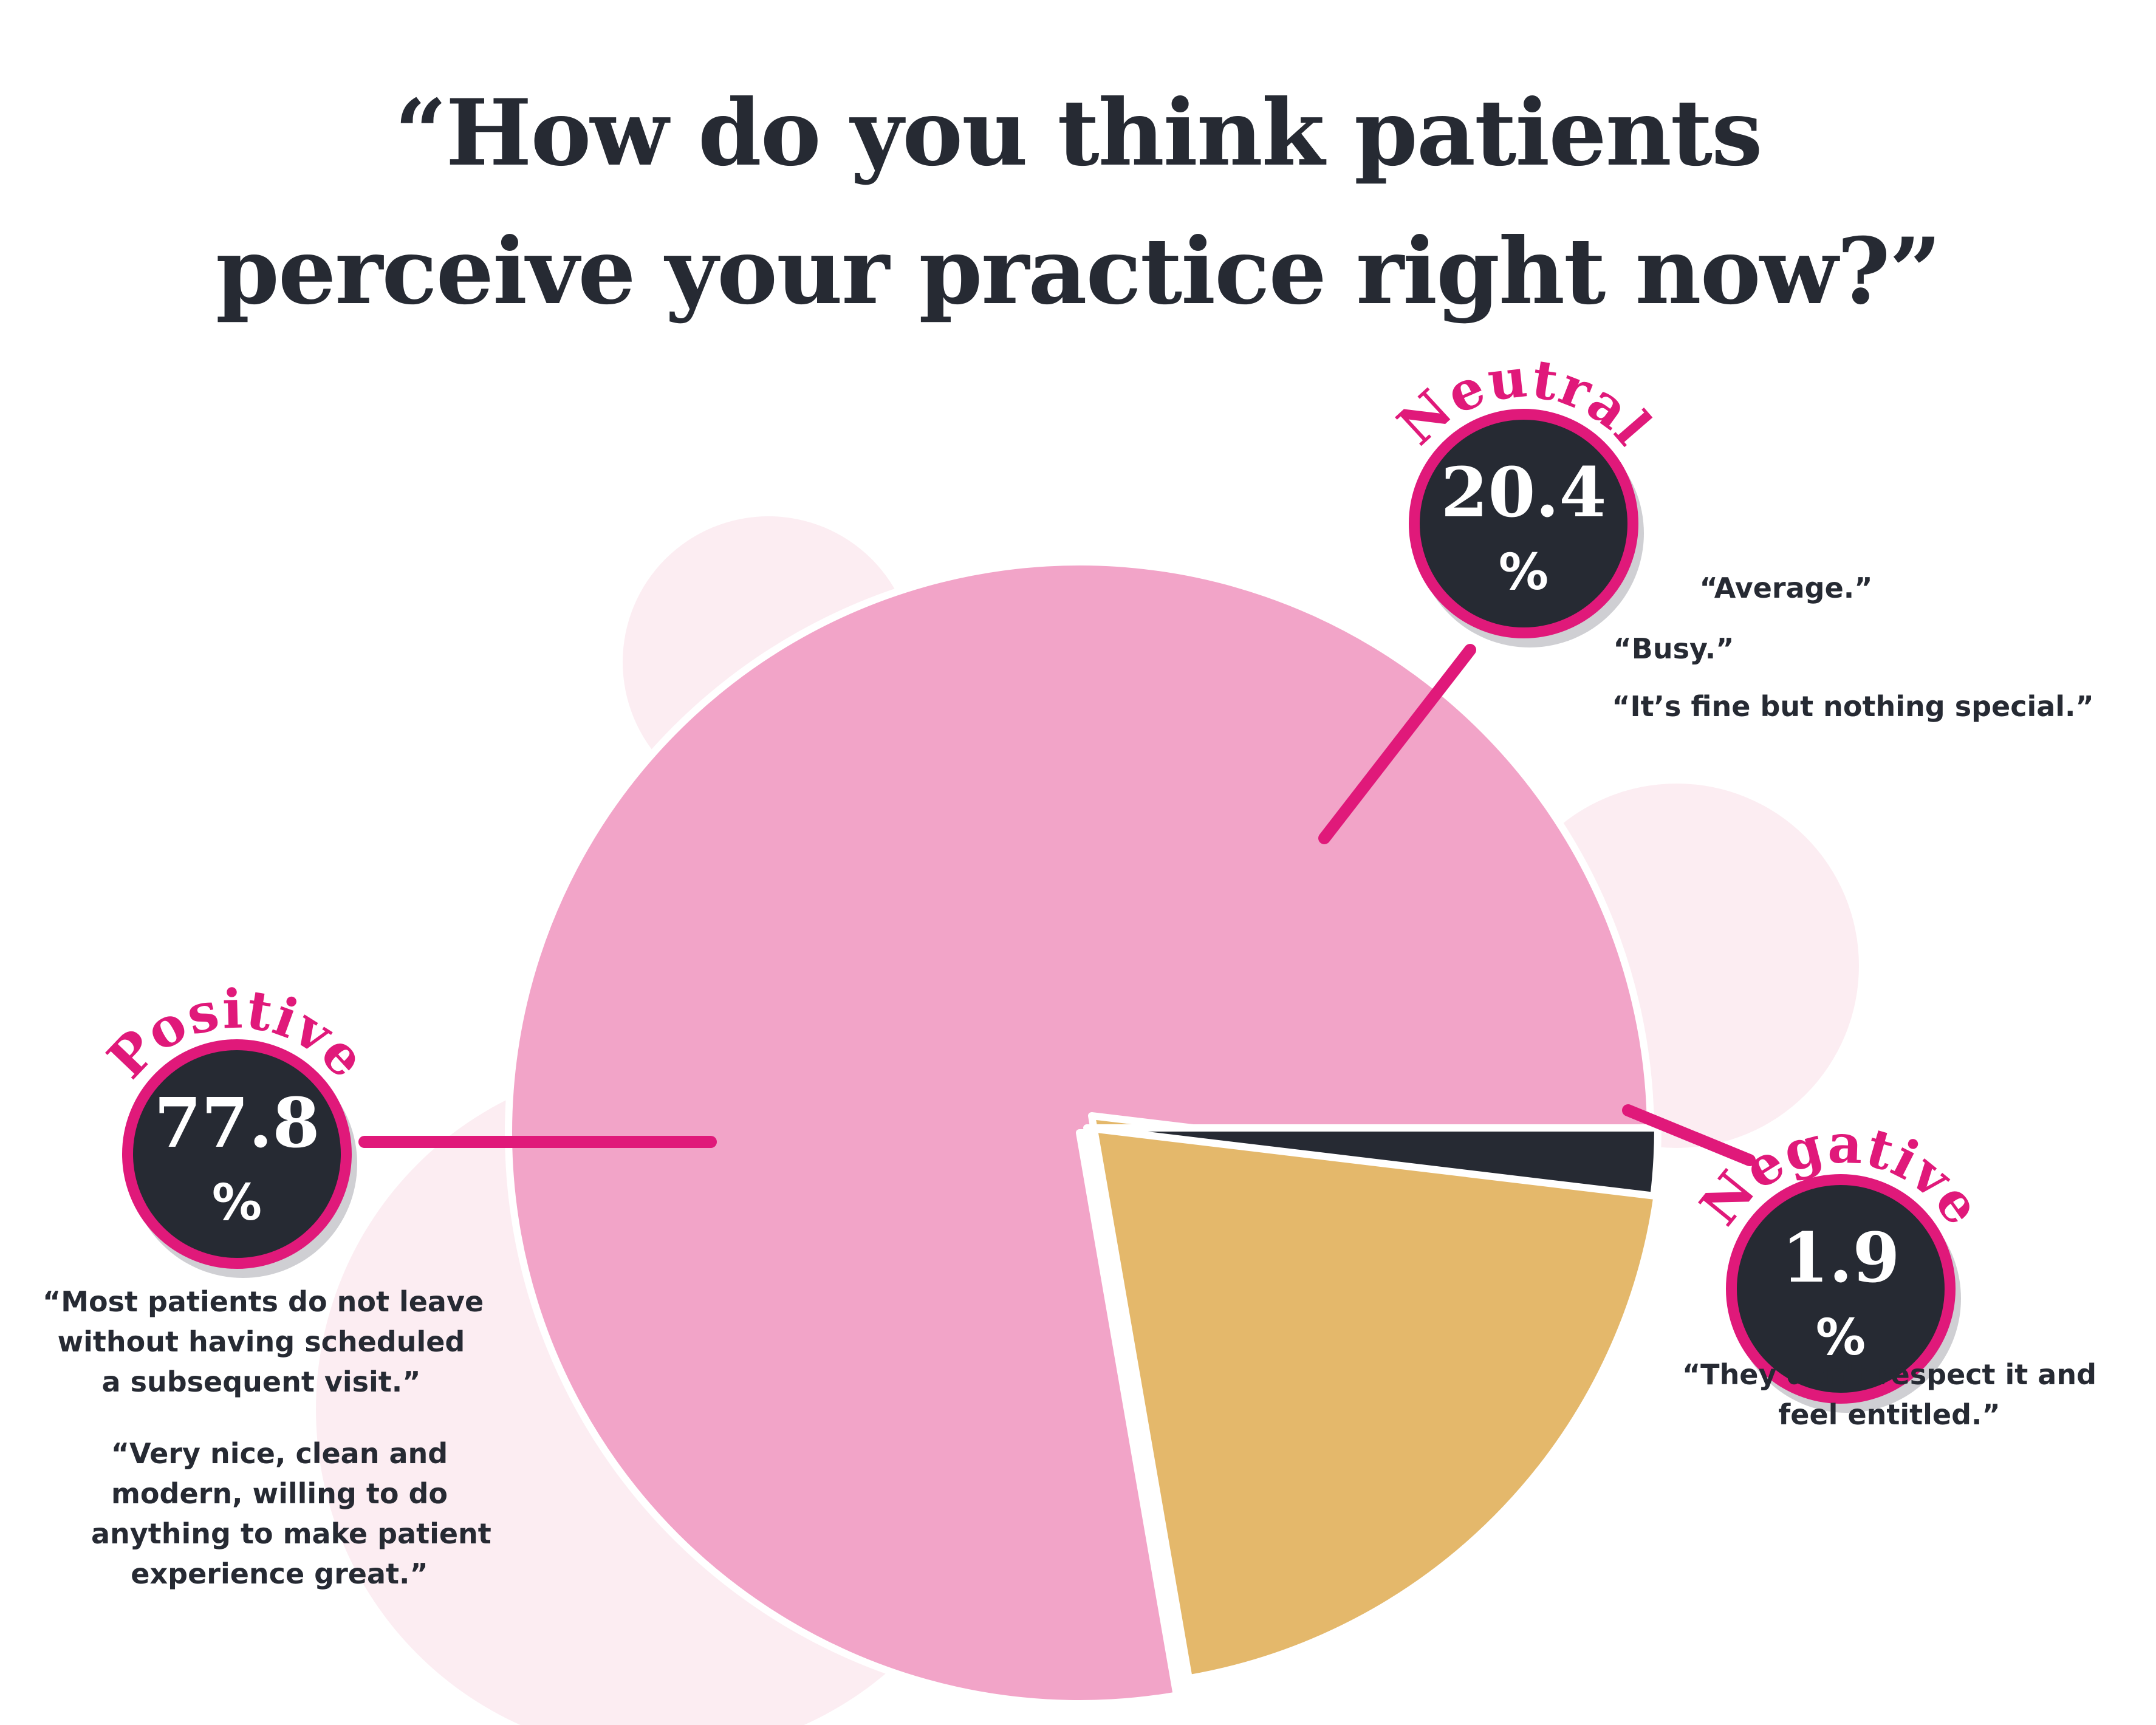  Describe the element at coordinates (1078, 133) in the screenshot. I see `chart-title-line-1: “How do you think patients` at that location.